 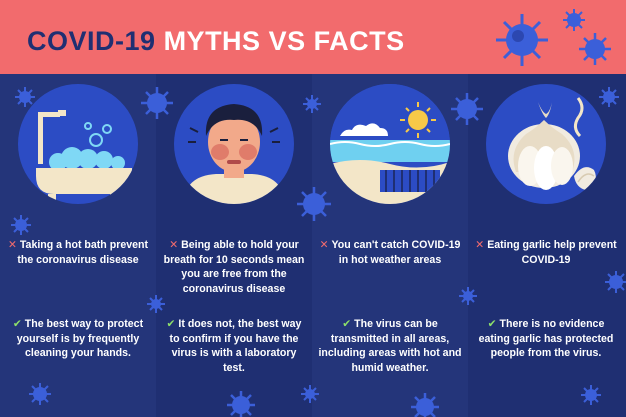 I want to click on person-holding-breath-illustration, so click(x=234, y=144).